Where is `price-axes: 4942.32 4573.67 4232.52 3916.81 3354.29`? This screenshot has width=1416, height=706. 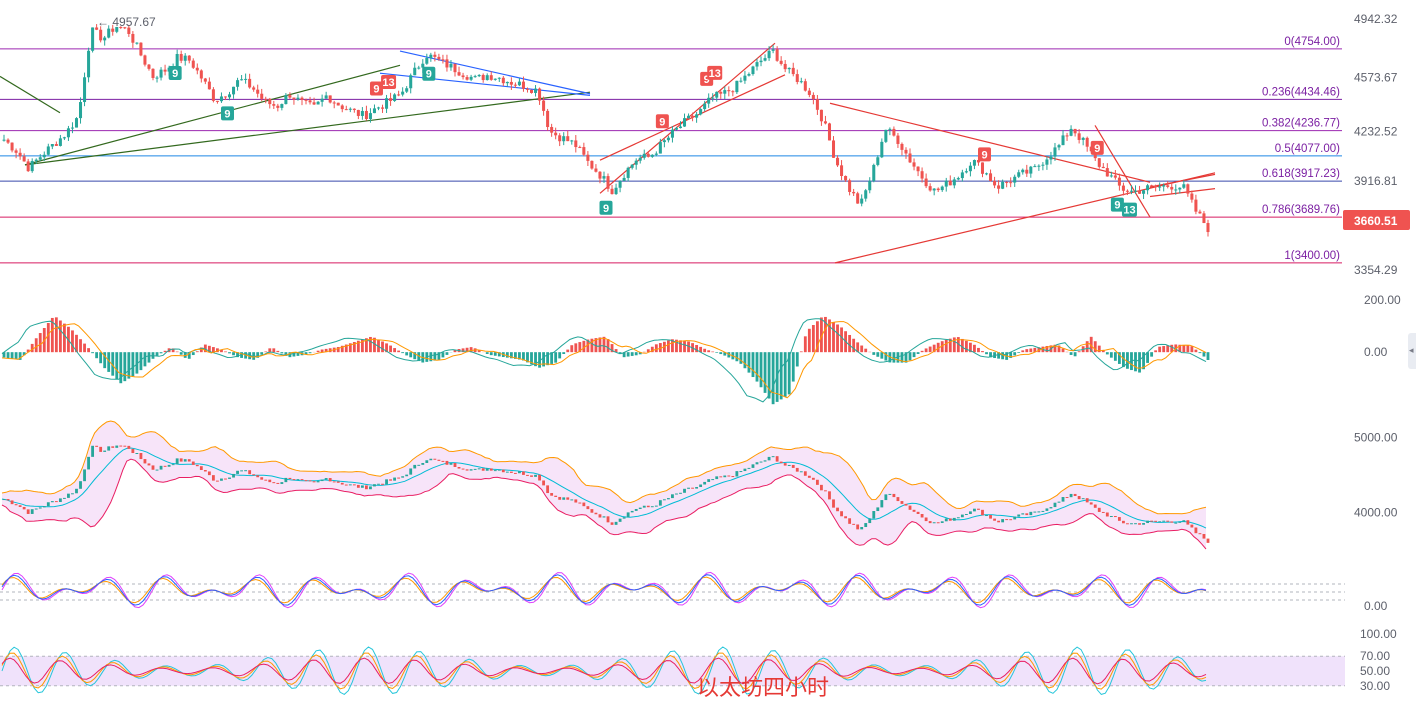
price-axes: 4942.32 4573.67 4232.52 3916.81 3354.29 is located at coordinates (1376, 144).